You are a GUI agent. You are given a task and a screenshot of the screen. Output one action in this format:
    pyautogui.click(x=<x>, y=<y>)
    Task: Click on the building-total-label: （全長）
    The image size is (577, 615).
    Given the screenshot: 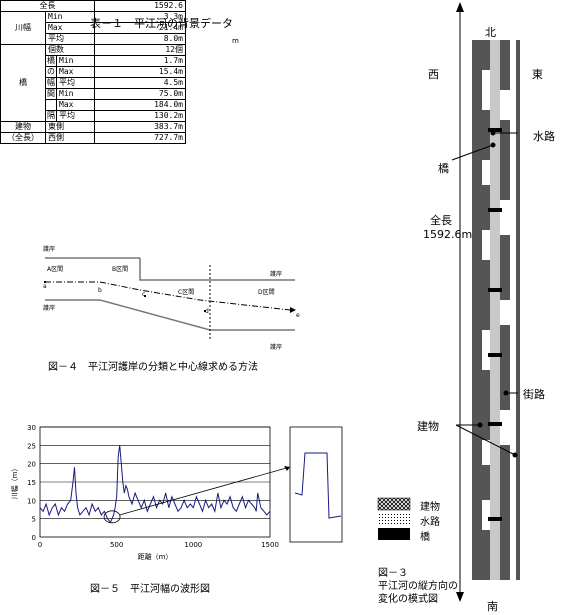 What is the action you would take?
    pyautogui.click(x=23, y=138)
    